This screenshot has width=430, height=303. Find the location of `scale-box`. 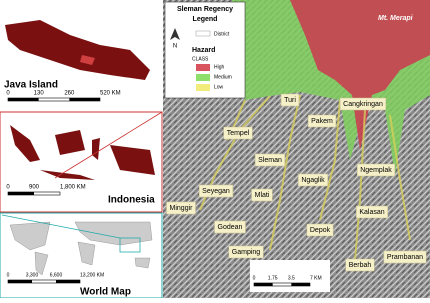

scale-box is located at coordinates (290, 276).